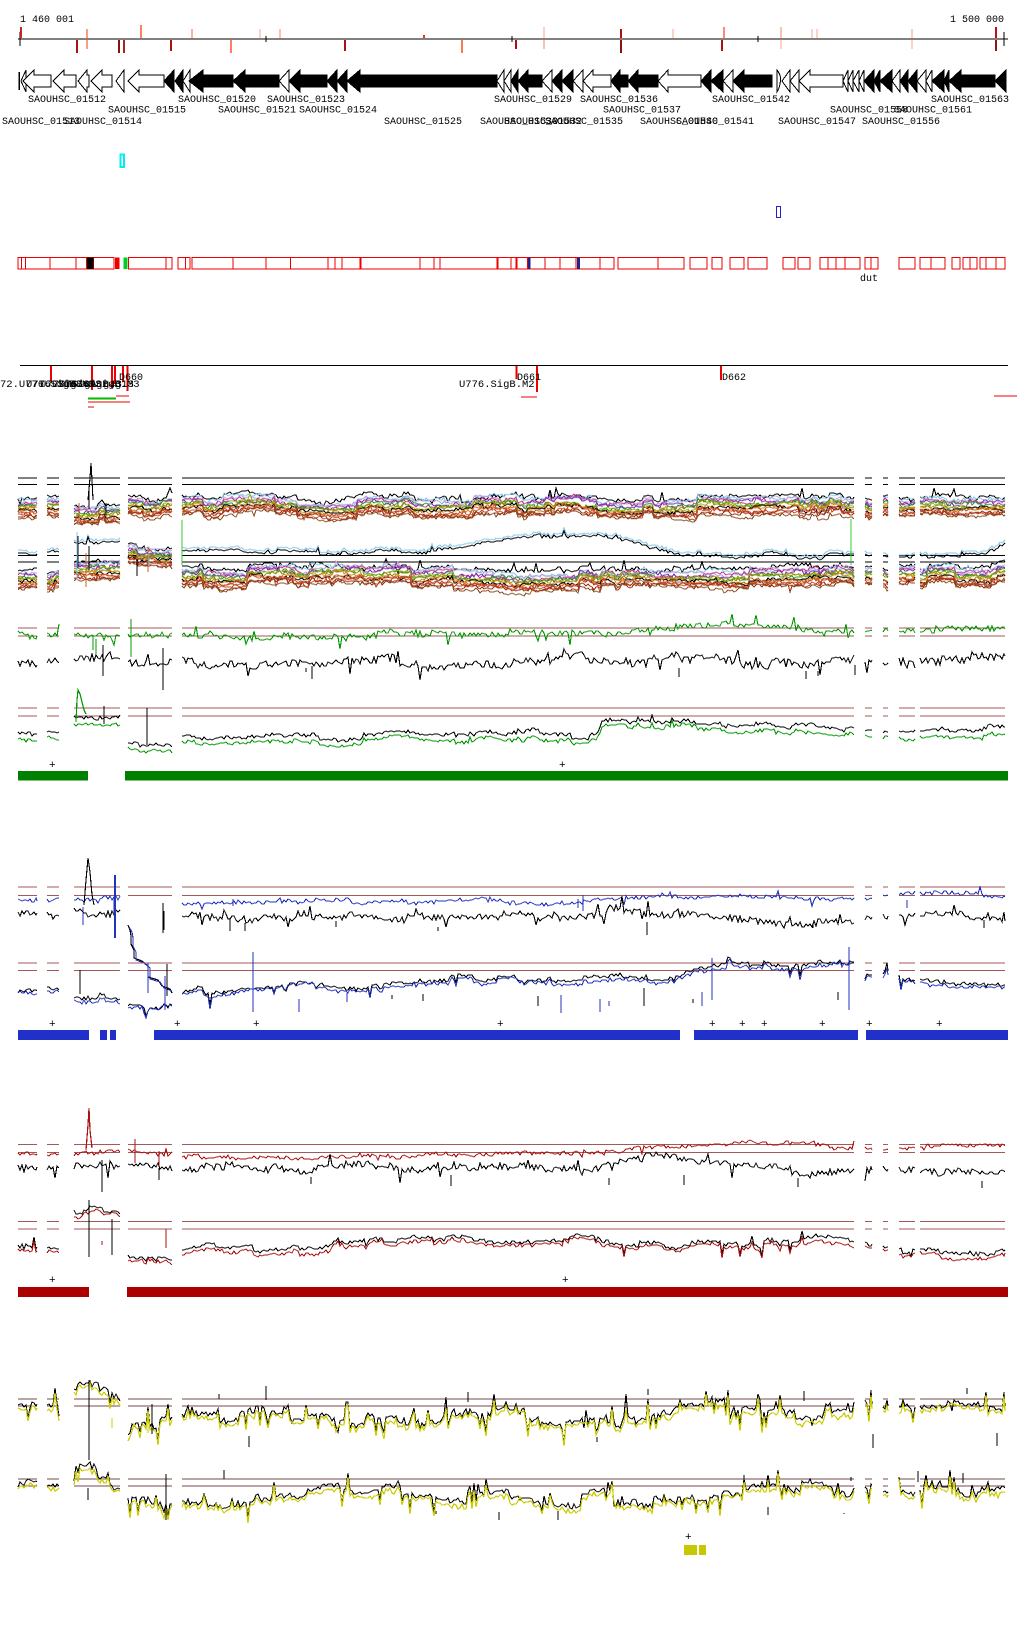 The image size is (1024, 1645). Describe the element at coordinates (869, 111) in the screenshot. I see `svg-text: SAOUHSC_01558` at that location.